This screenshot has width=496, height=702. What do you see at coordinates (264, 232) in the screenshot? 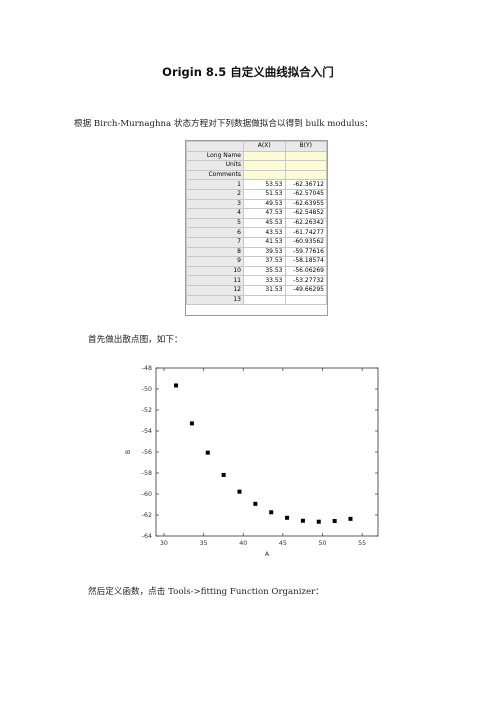
I see `cell-a: 43.53` at bounding box center [264, 232].